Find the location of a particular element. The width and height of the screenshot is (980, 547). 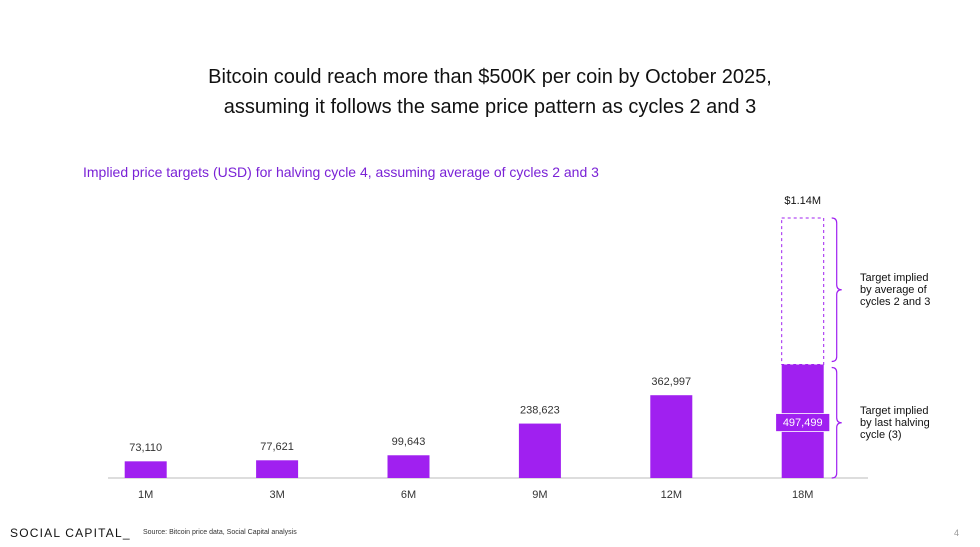

value-label: 497,499 is located at coordinates (803, 423).